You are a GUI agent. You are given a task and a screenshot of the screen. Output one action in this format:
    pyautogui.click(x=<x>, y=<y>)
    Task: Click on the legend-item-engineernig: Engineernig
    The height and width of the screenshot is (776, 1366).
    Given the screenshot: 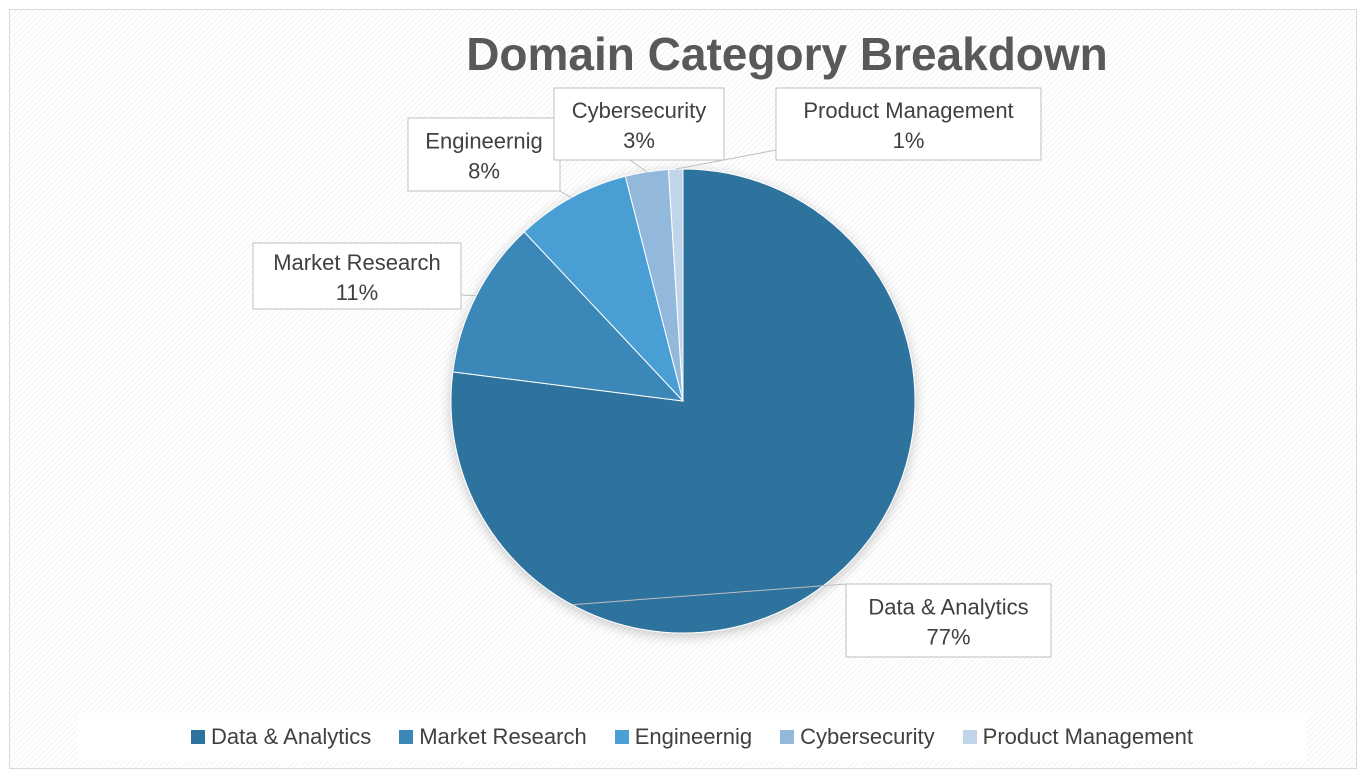 What is the action you would take?
    pyautogui.click(x=683, y=737)
    